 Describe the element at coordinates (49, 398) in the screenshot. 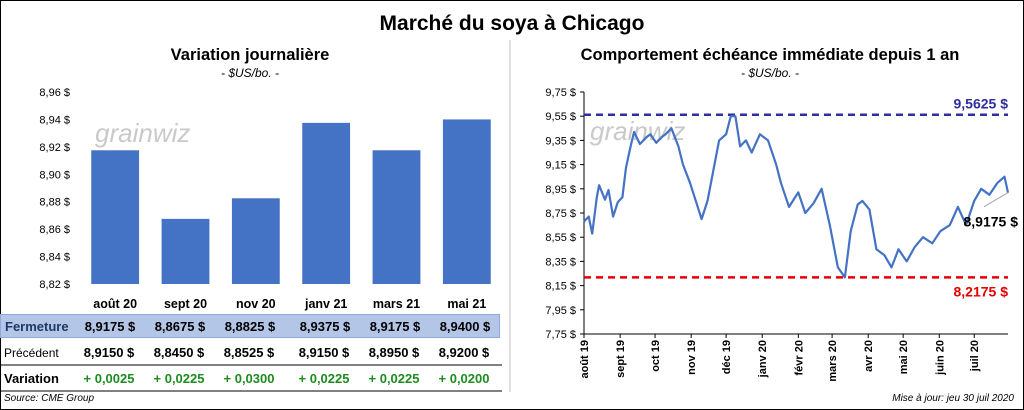

I see `source-note: Source: CME Group` at that location.